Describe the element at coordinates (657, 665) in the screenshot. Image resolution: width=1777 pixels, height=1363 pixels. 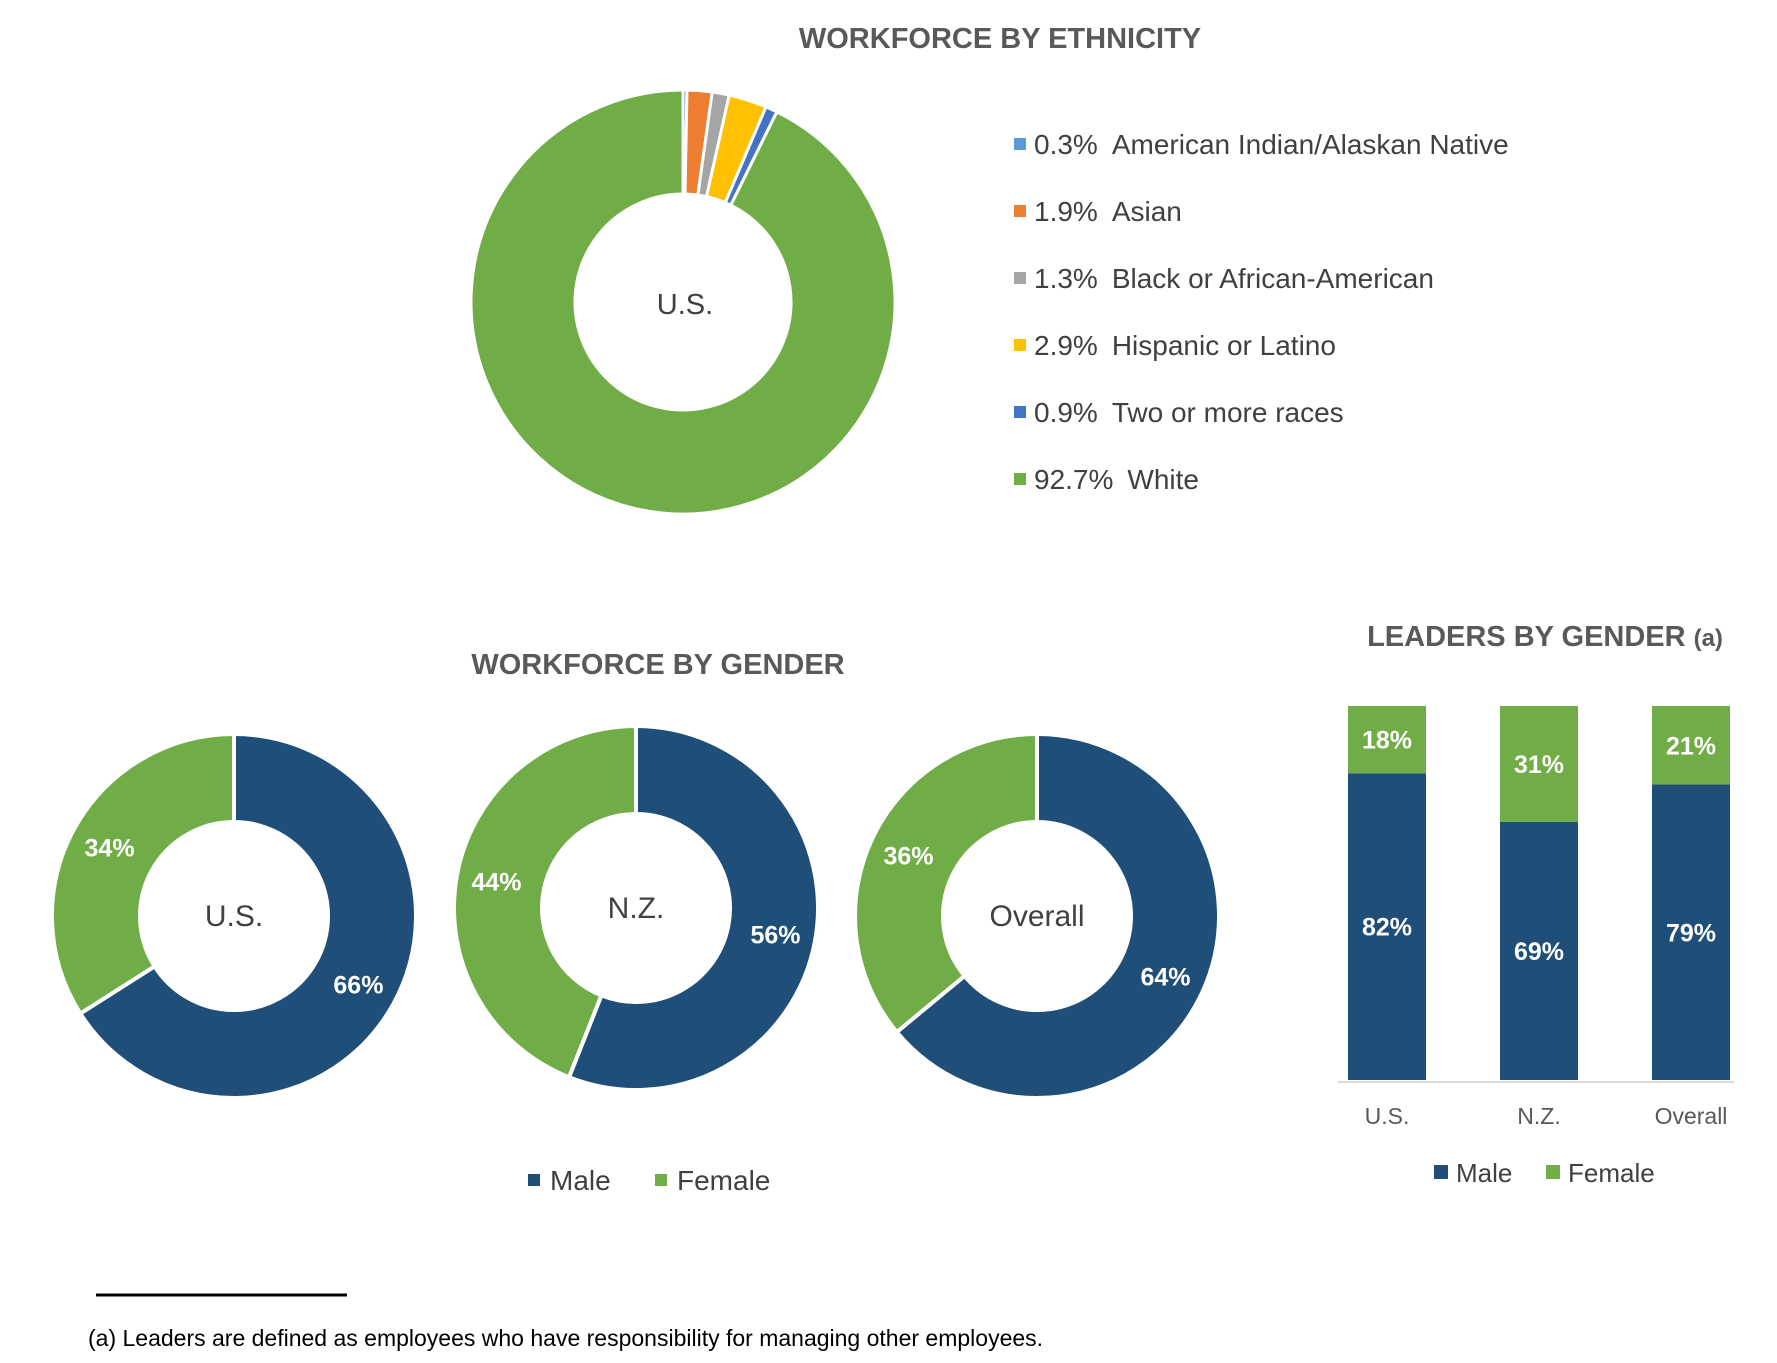
I see `gender-chart-title: WORKFORCE BY GENDER` at that location.